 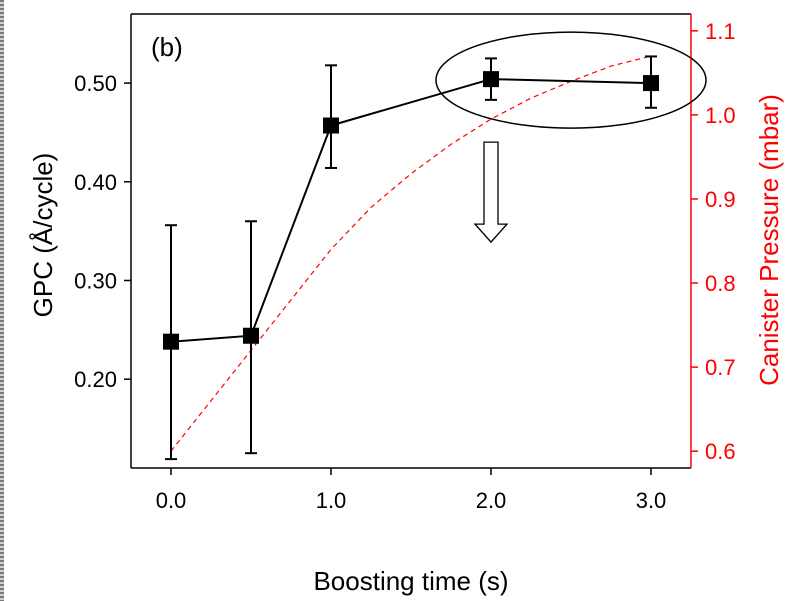 What do you see at coordinates (720, 367) in the screenshot?
I see `y-right-tick-label: 0.7` at bounding box center [720, 367].